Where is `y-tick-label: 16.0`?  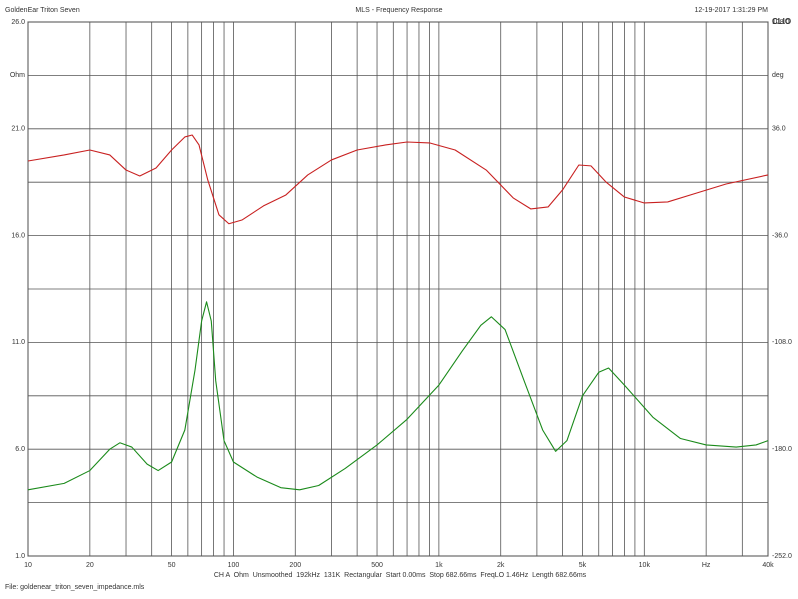
y-tick-label: 16.0 is located at coordinates (18, 235).